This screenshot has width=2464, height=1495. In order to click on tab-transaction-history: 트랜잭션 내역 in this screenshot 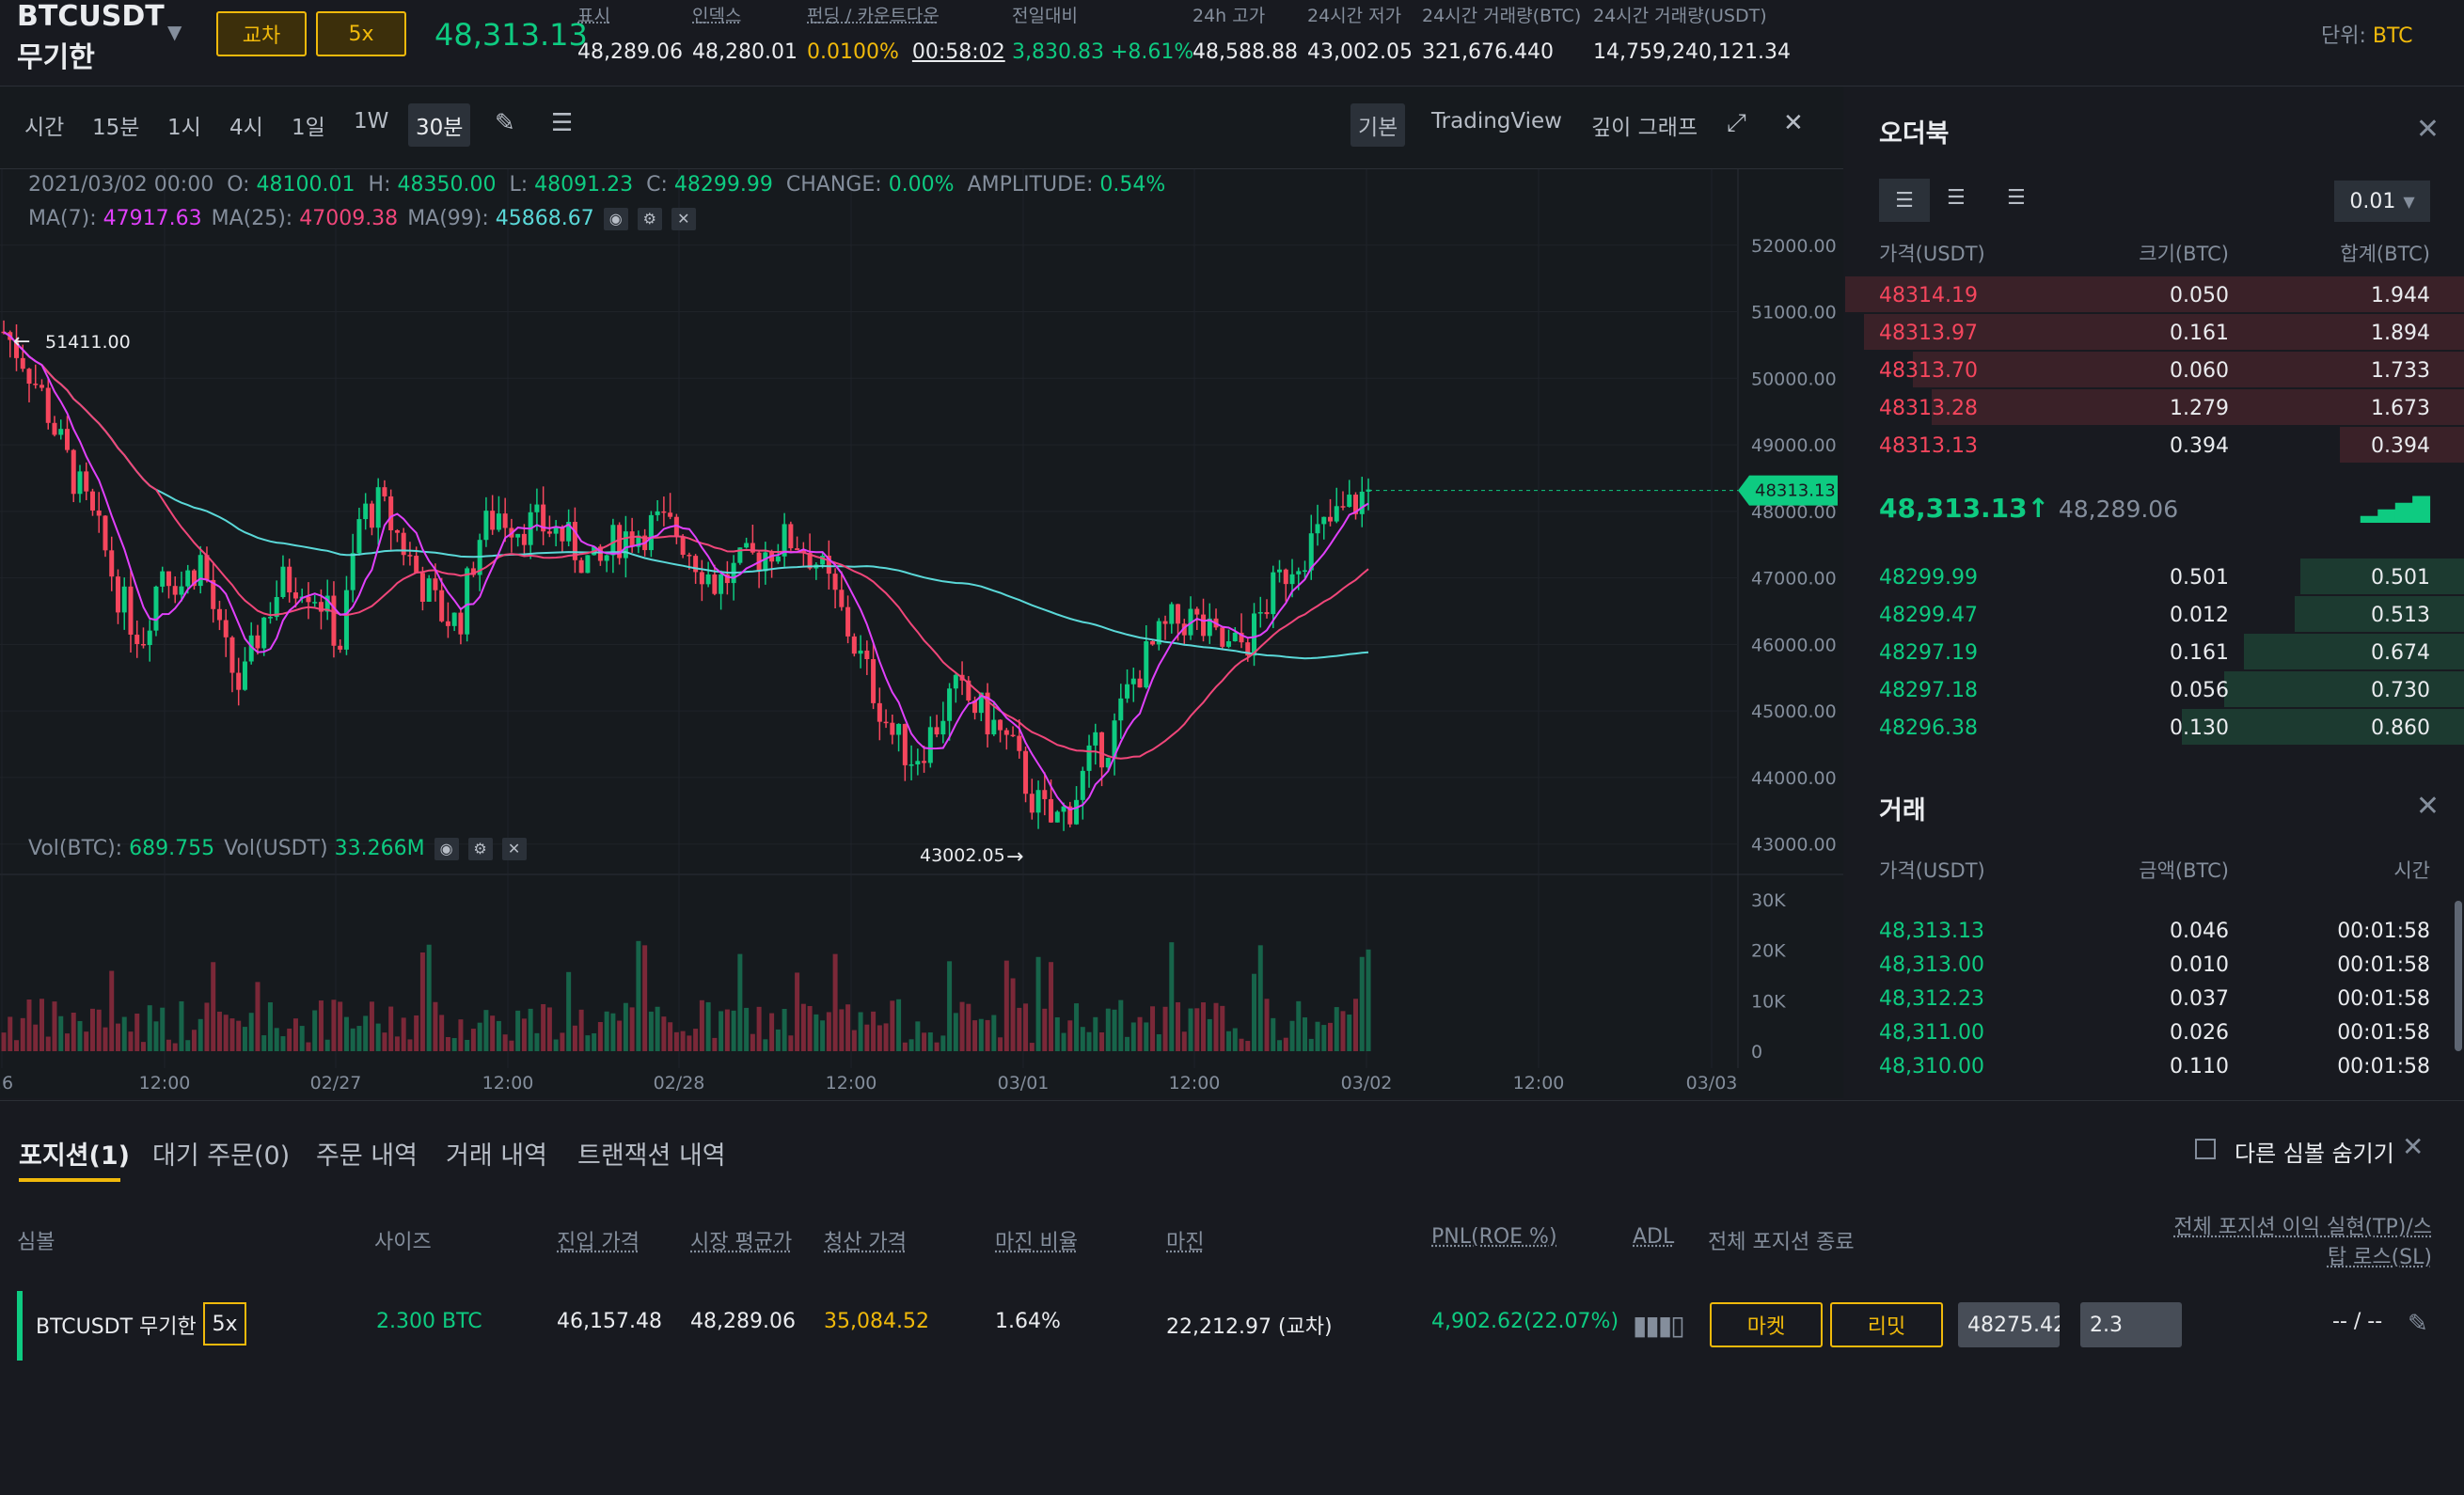, I will do `click(651, 1156)`.